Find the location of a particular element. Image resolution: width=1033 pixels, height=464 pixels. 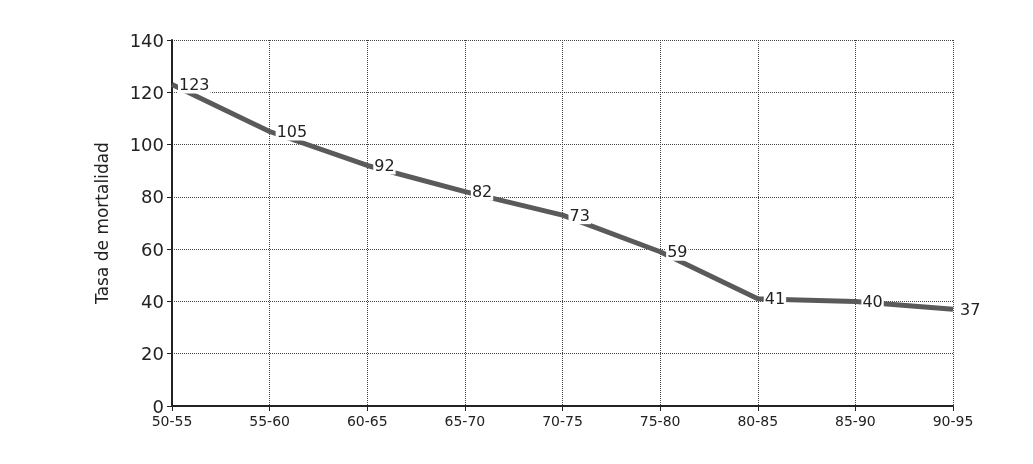

y-tick-label: 60 is located at coordinates (152, 249).